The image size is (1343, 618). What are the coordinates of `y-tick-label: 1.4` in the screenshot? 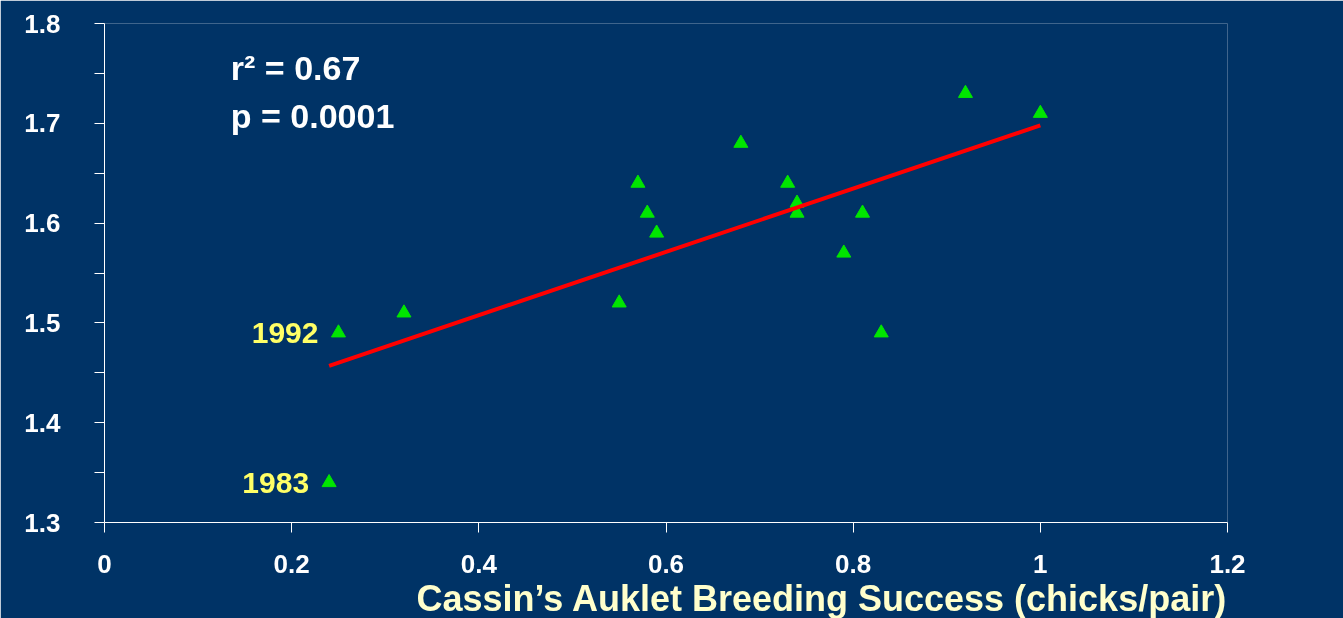 It's located at (43, 422).